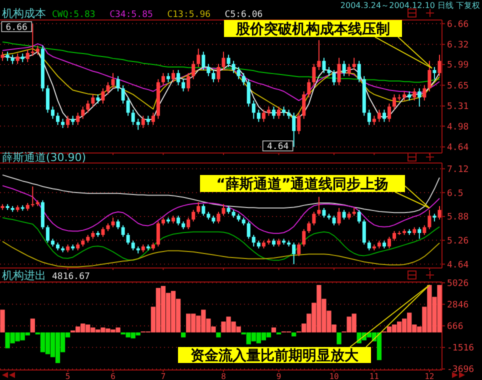  I want to click on y-tick-label: 4.98, so click(458, 127).